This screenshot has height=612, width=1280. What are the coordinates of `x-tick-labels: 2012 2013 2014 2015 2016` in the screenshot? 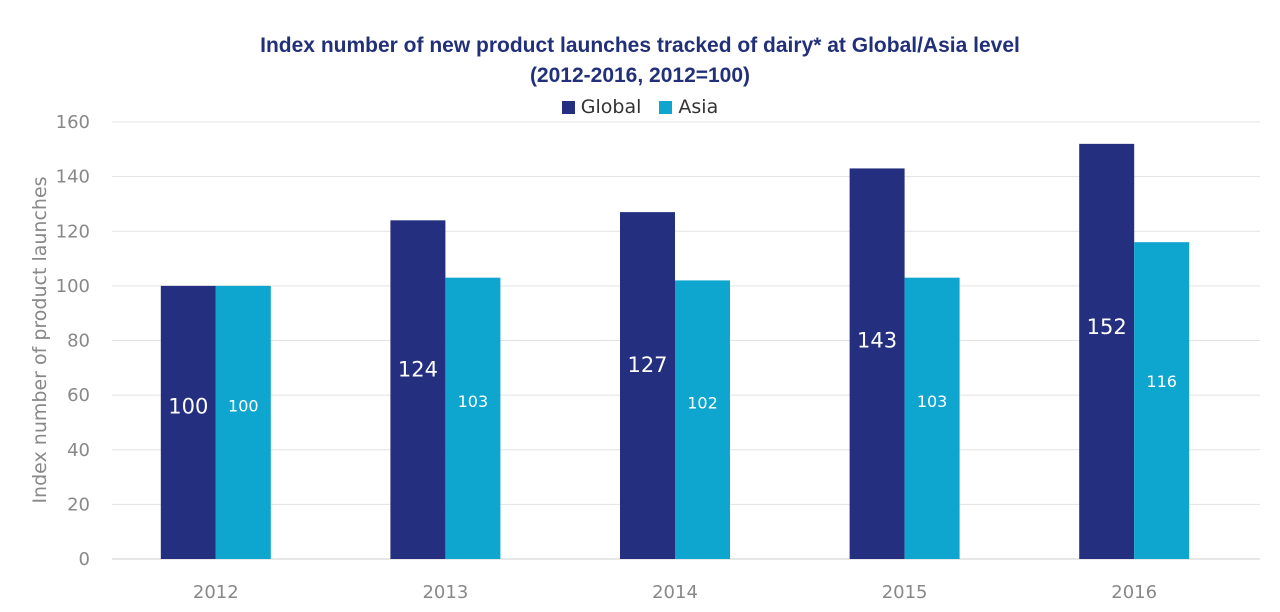 It's located at (675, 592).